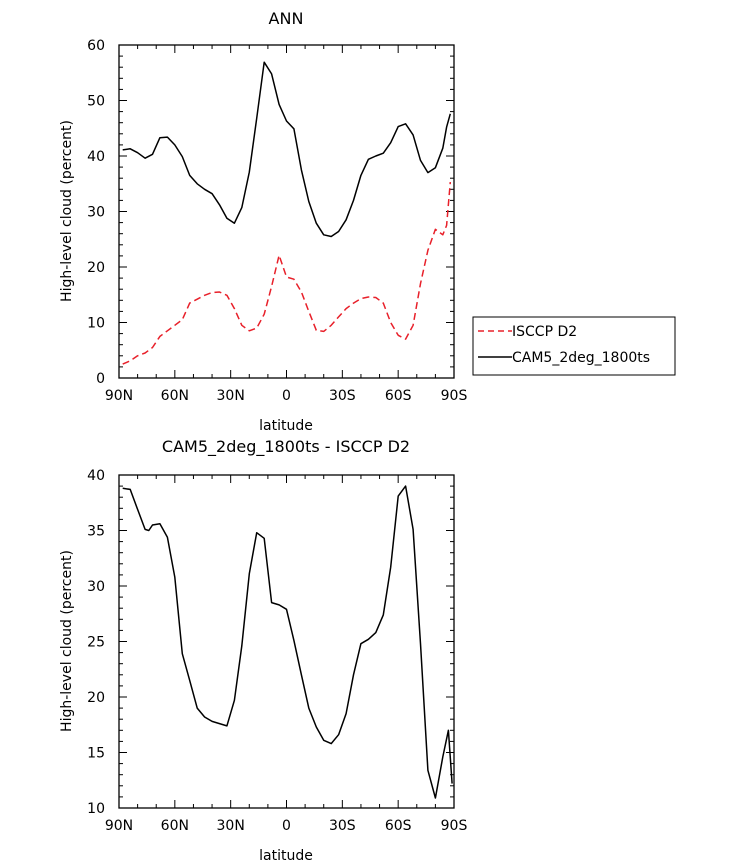 The image size is (733, 866). I want to click on top-x-tick-label: 30N, so click(231, 396).